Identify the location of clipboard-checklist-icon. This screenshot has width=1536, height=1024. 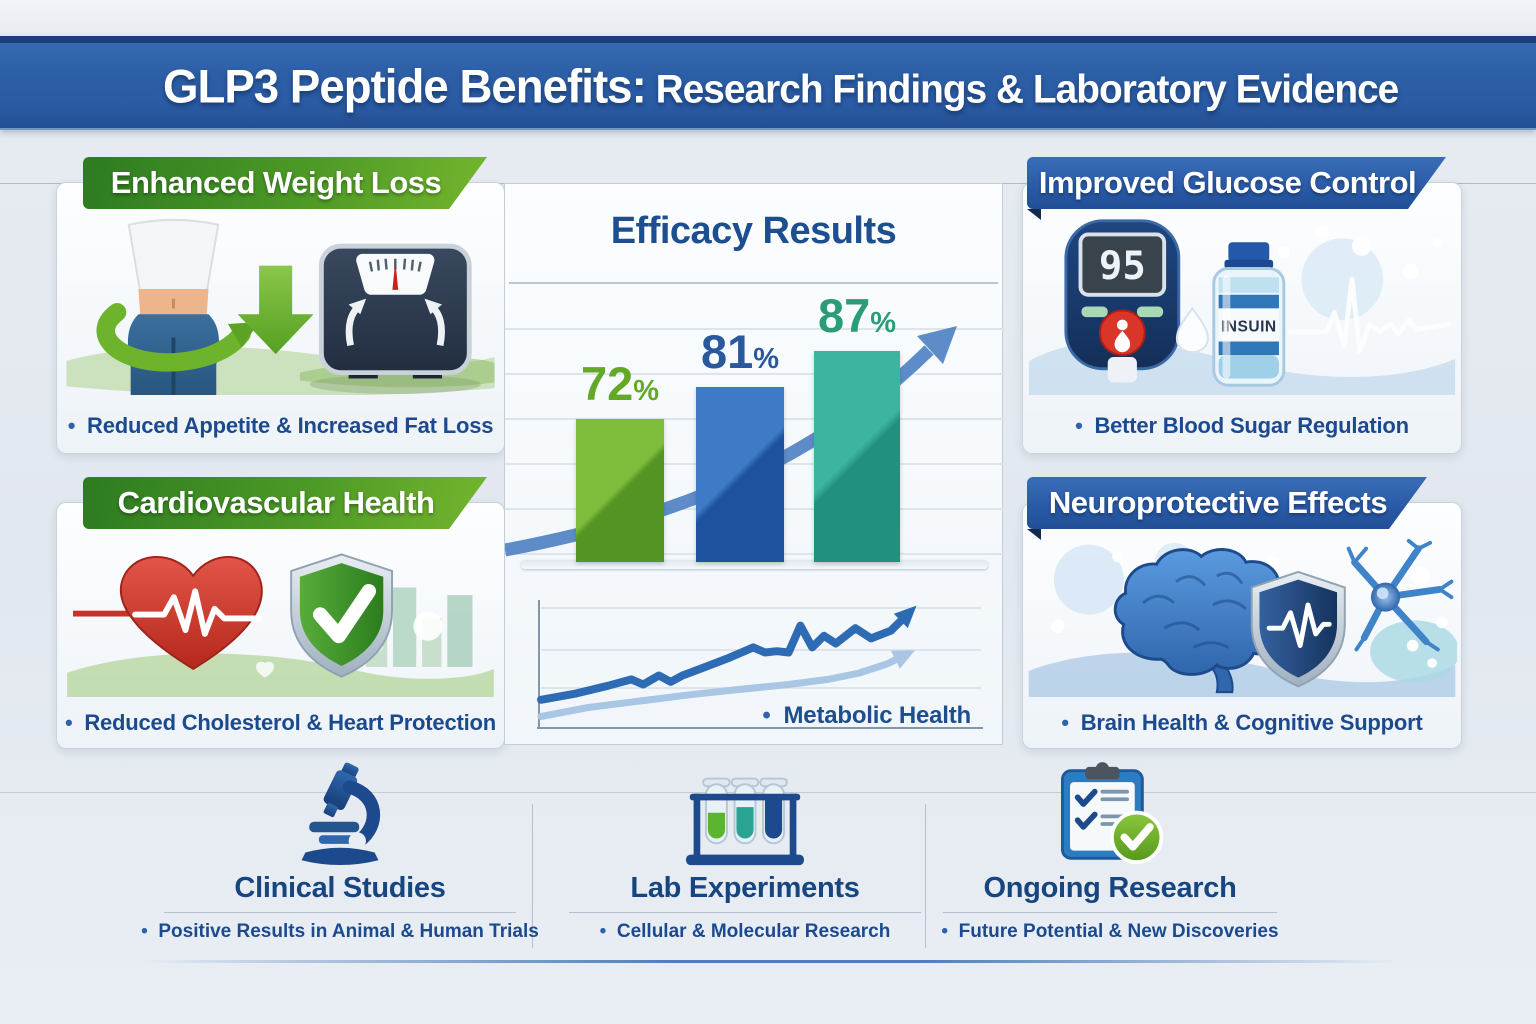
(1110, 813).